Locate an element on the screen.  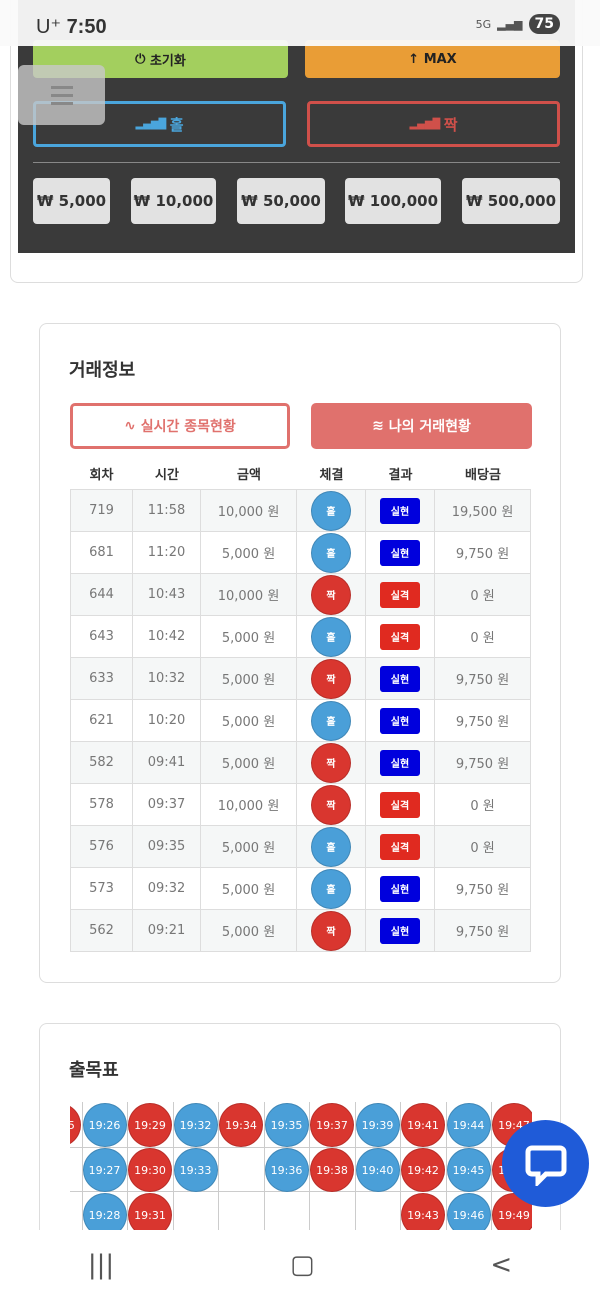
history-ball: 19:42 is located at coordinates (423, 1170).